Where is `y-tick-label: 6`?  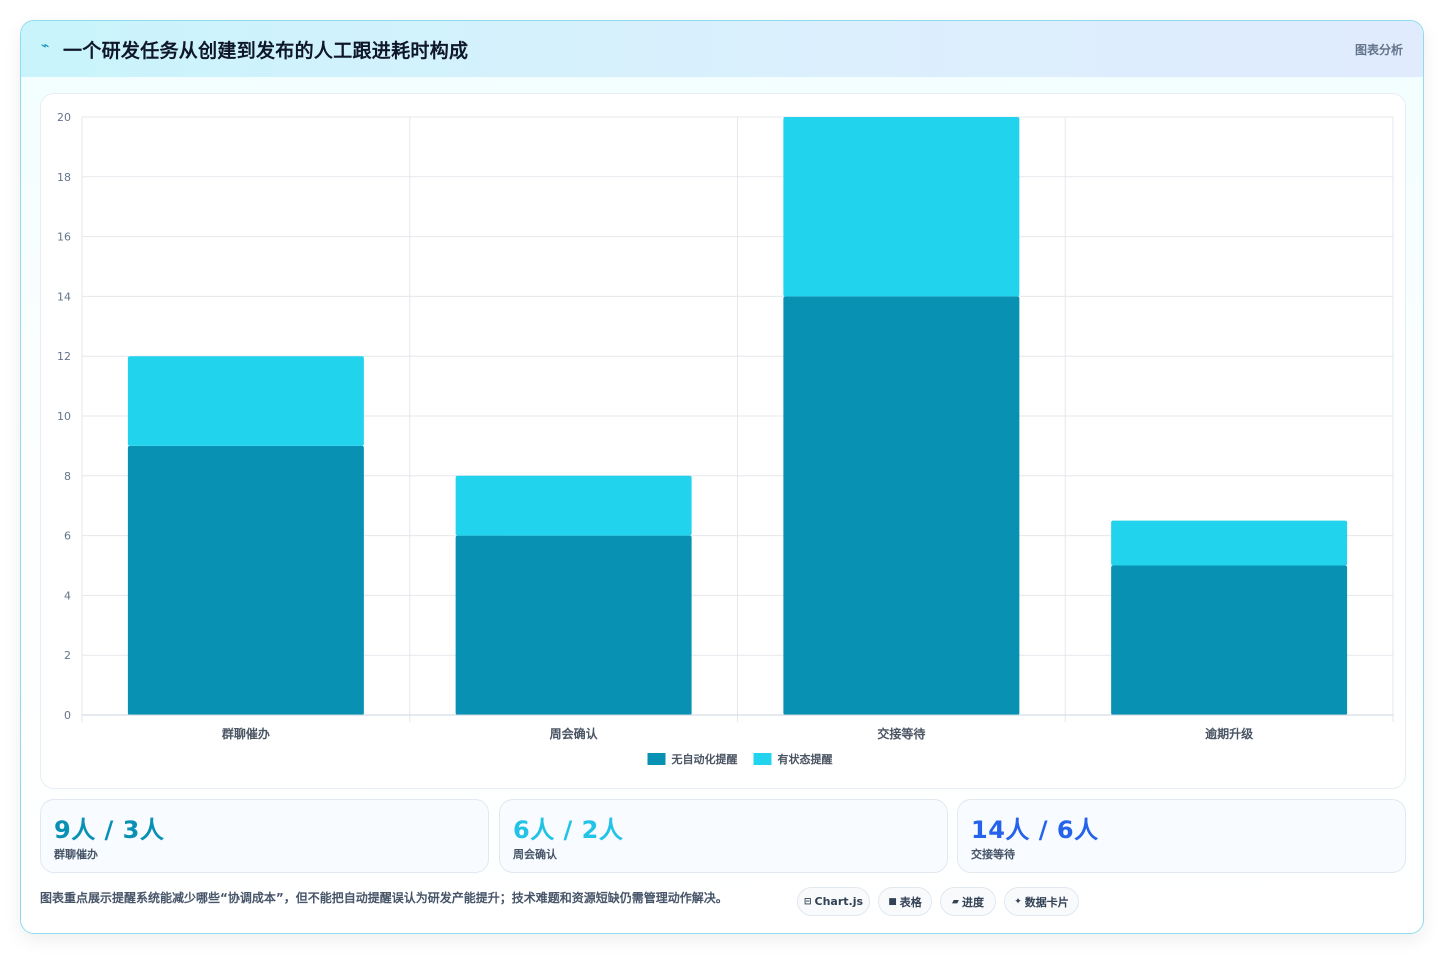
y-tick-label: 6 is located at coordinates (67, 536).